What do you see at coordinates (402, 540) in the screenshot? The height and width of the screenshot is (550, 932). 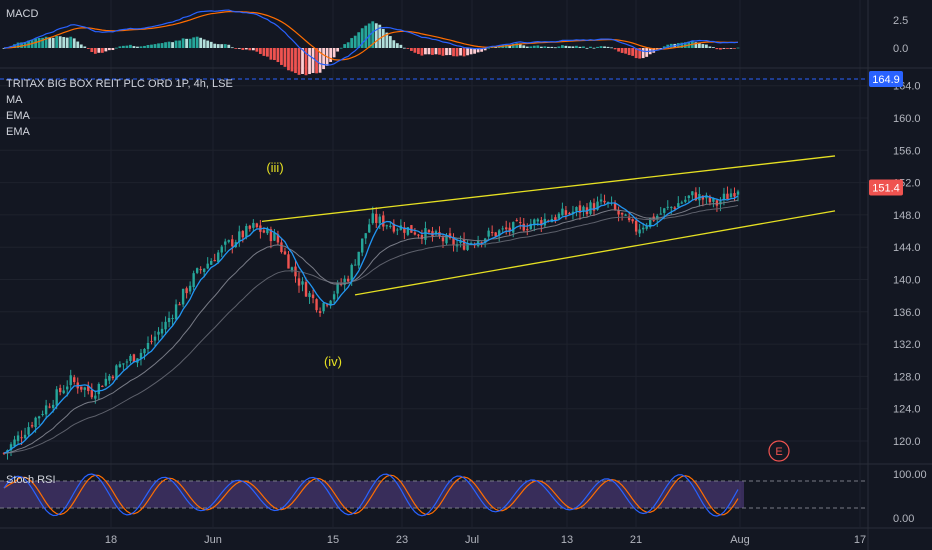 I see `time-tick-label: 23` at bounding box center [402, 540].